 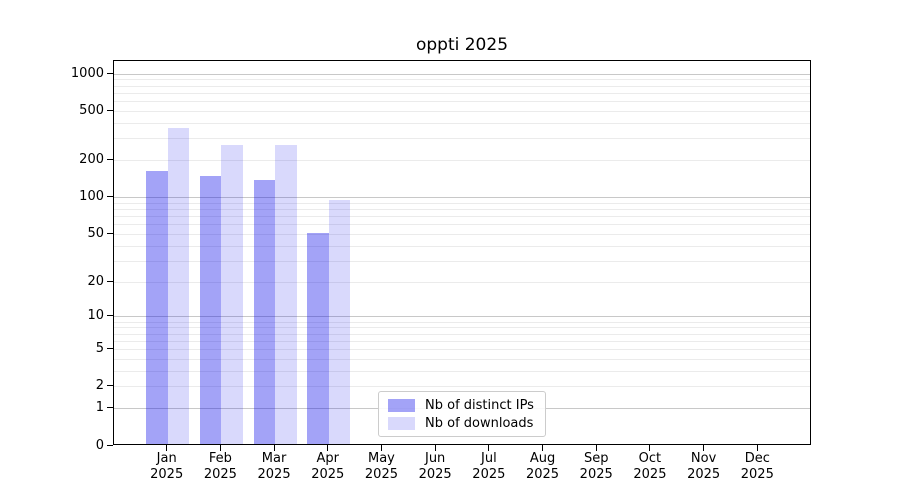 I want to click on y-tick-label: 1000, so click(x=87, y=73).